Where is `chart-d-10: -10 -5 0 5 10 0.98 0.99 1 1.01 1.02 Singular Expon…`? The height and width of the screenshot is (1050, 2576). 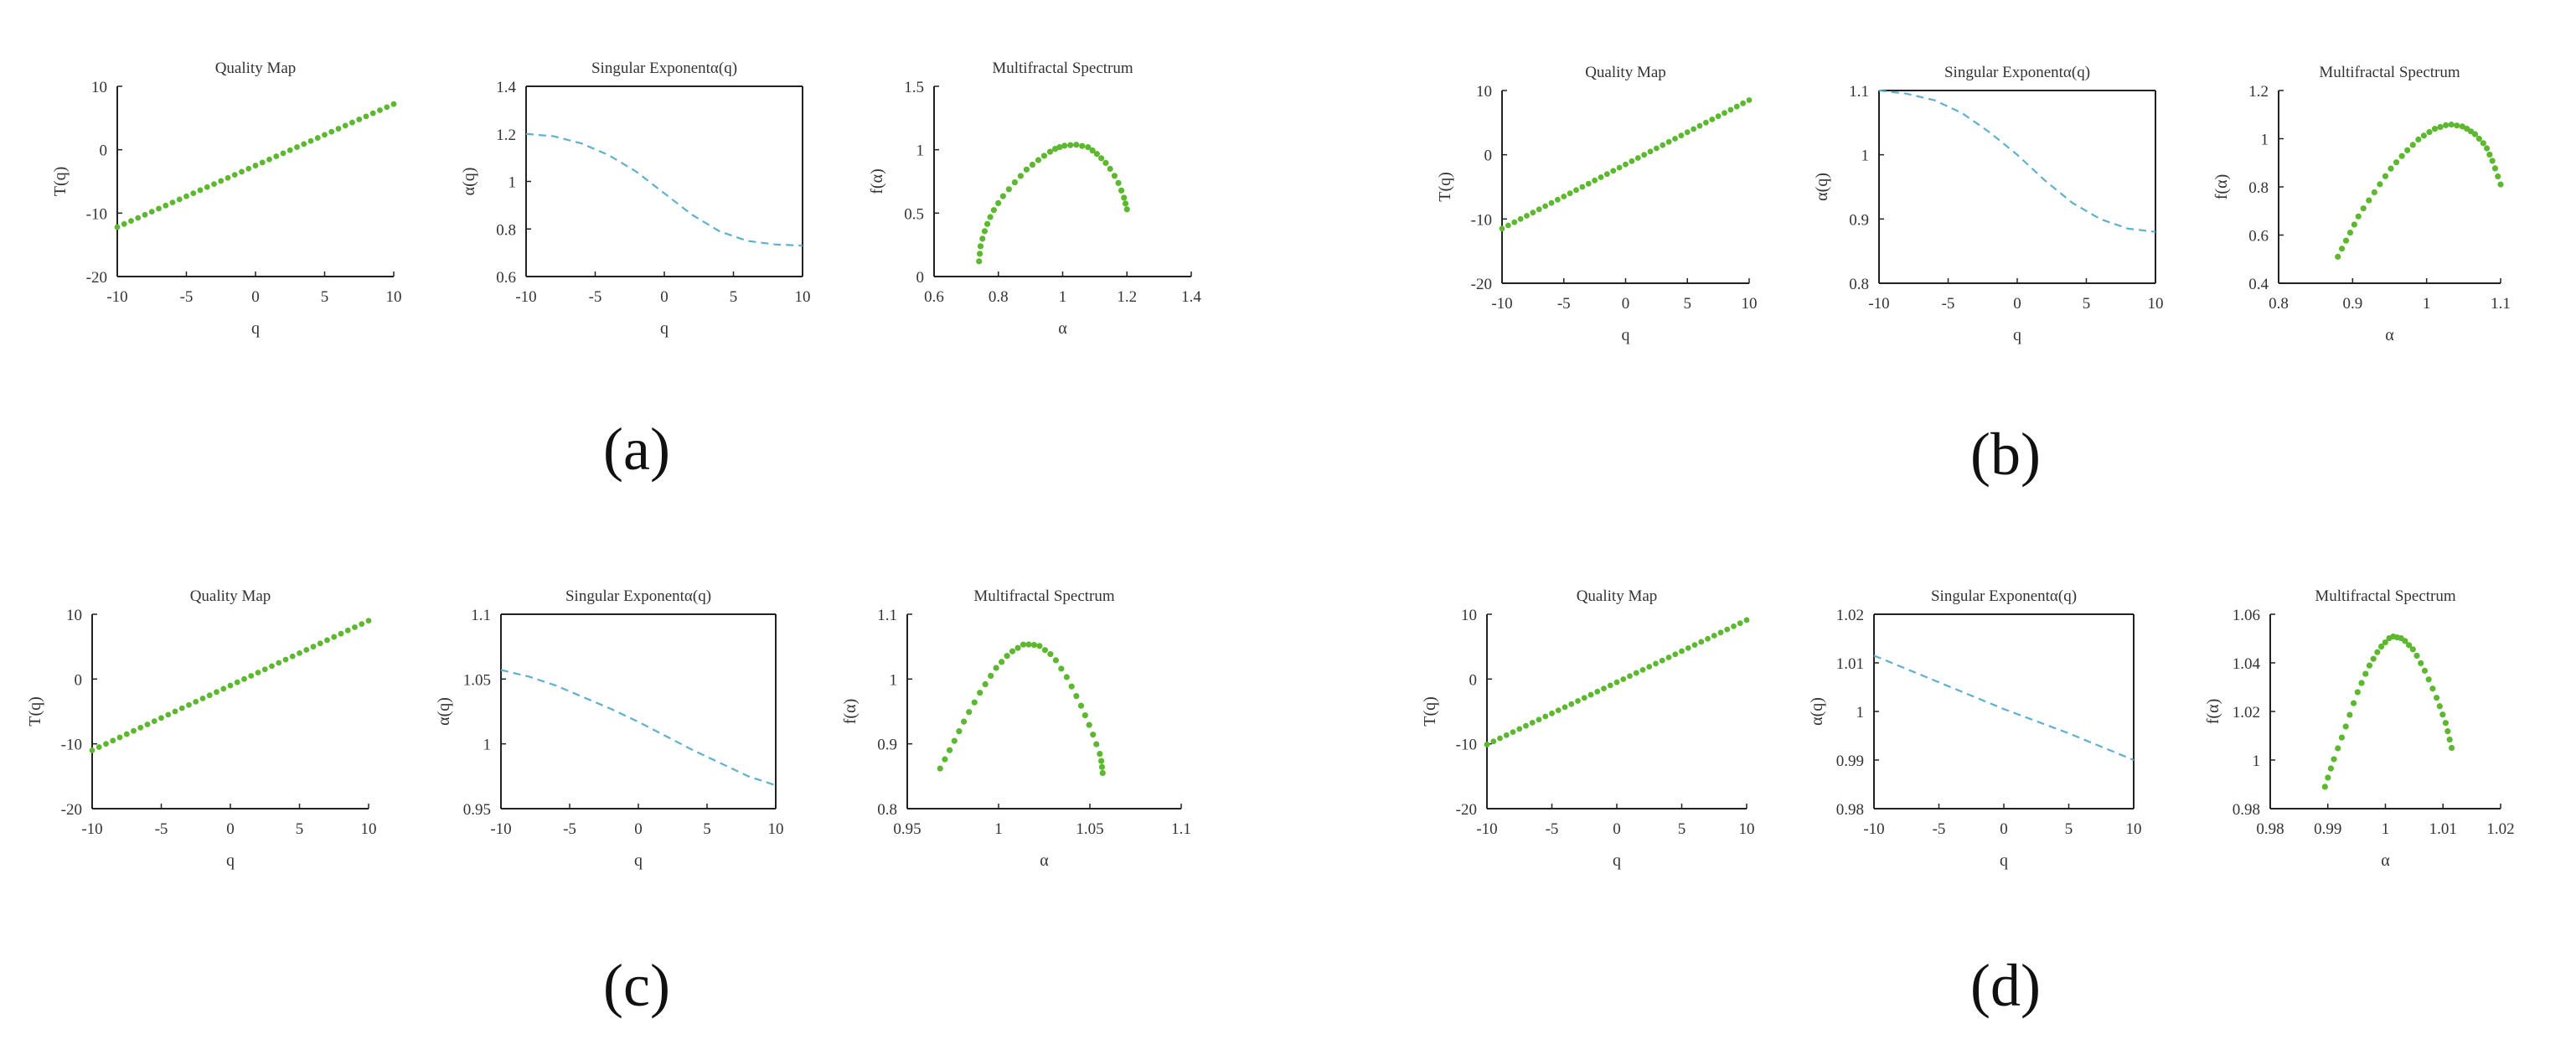 chart-d-10: -10 -5 0 5 10 0.98 0.99 1 1.01 1.02 Singular Expon… is located at coordinates (1975, 728).